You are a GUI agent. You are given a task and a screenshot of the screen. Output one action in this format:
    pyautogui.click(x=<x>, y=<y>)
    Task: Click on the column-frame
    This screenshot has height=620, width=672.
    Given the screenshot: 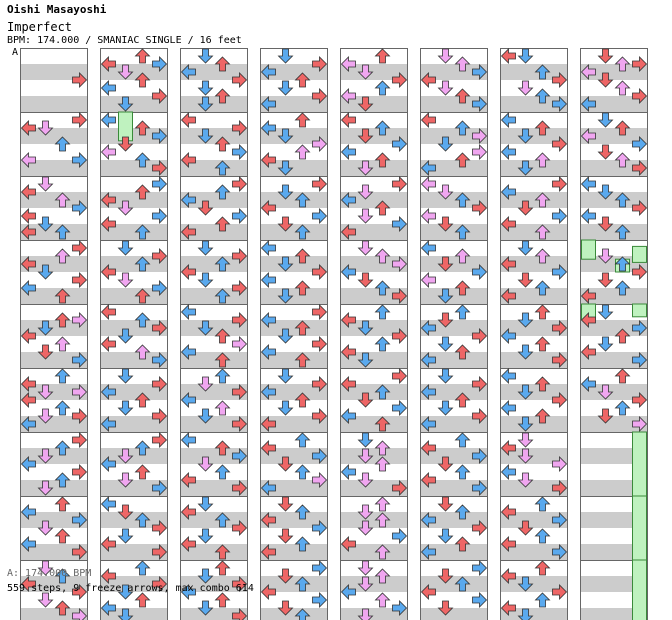 What is the action you would take?
    pyautogui.click(x=294, y=334)
    